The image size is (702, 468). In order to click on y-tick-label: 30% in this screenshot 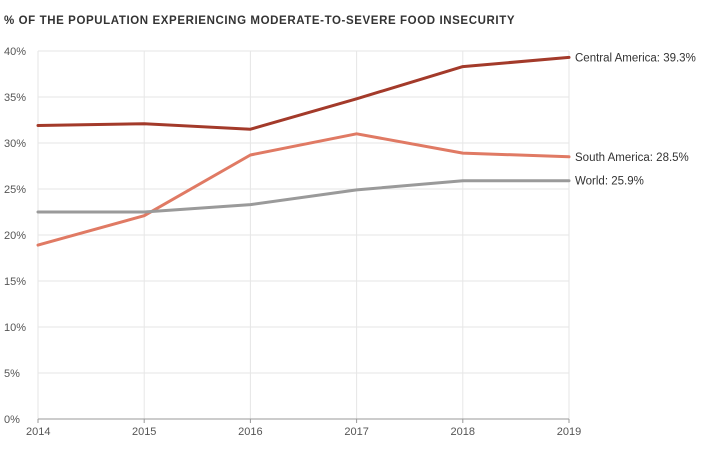, I will do `click(15, 144)`.